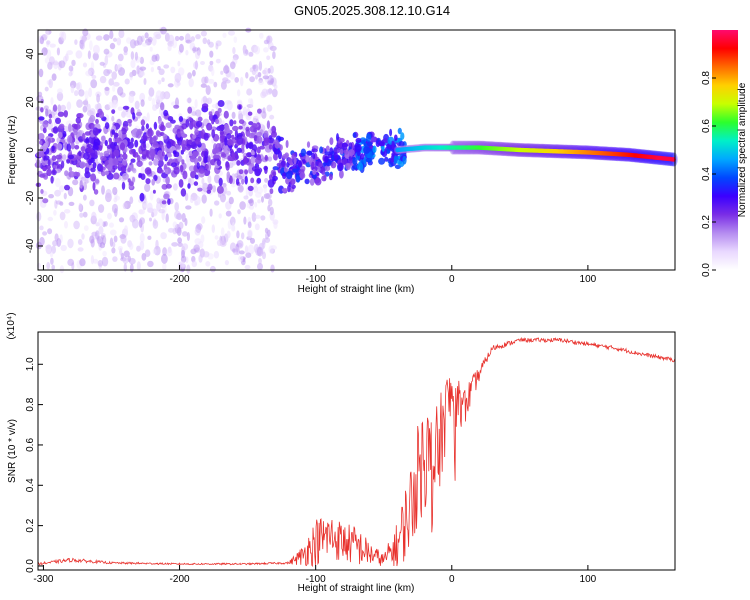 This screenshot has width=750, height=600. What do you see at coordinates (356, 588) in the screenshot?
I see `snr-x-label: Height of straight line (km)` at bounding box center [356, 588].